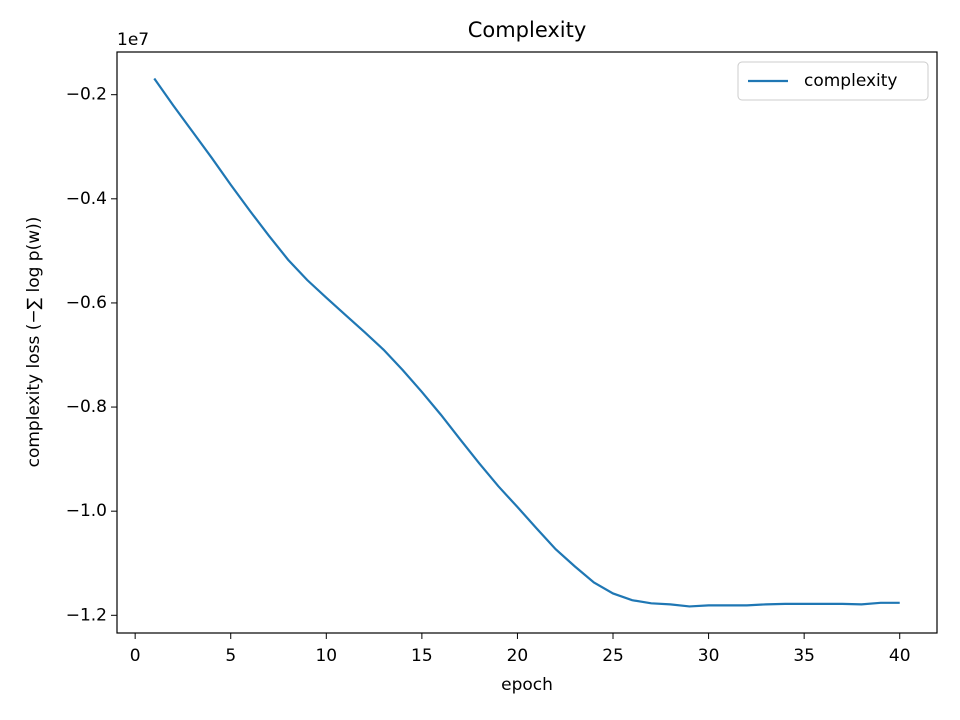  What do you see at coordinates (86, 615) in the screenshot?
I see `y-tick-label: −1.2` at bounding box center [86, 615].